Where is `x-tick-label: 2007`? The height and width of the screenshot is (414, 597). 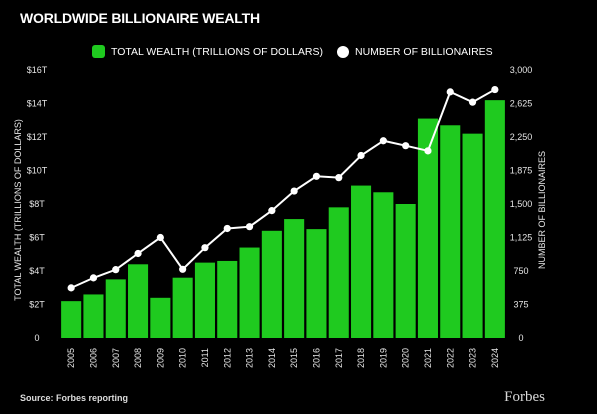
x-tick-label: 2007 is located at coordinates (116, 358).